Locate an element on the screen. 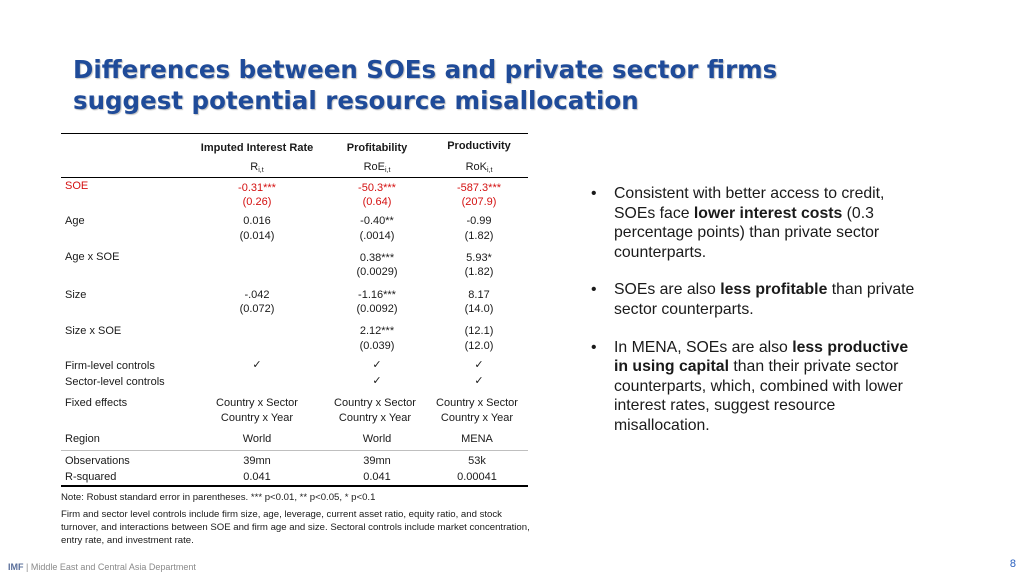 The width and height of the screenshot is (1024, 576). table-cell: 5.93* is located at coordinates (479, 258).